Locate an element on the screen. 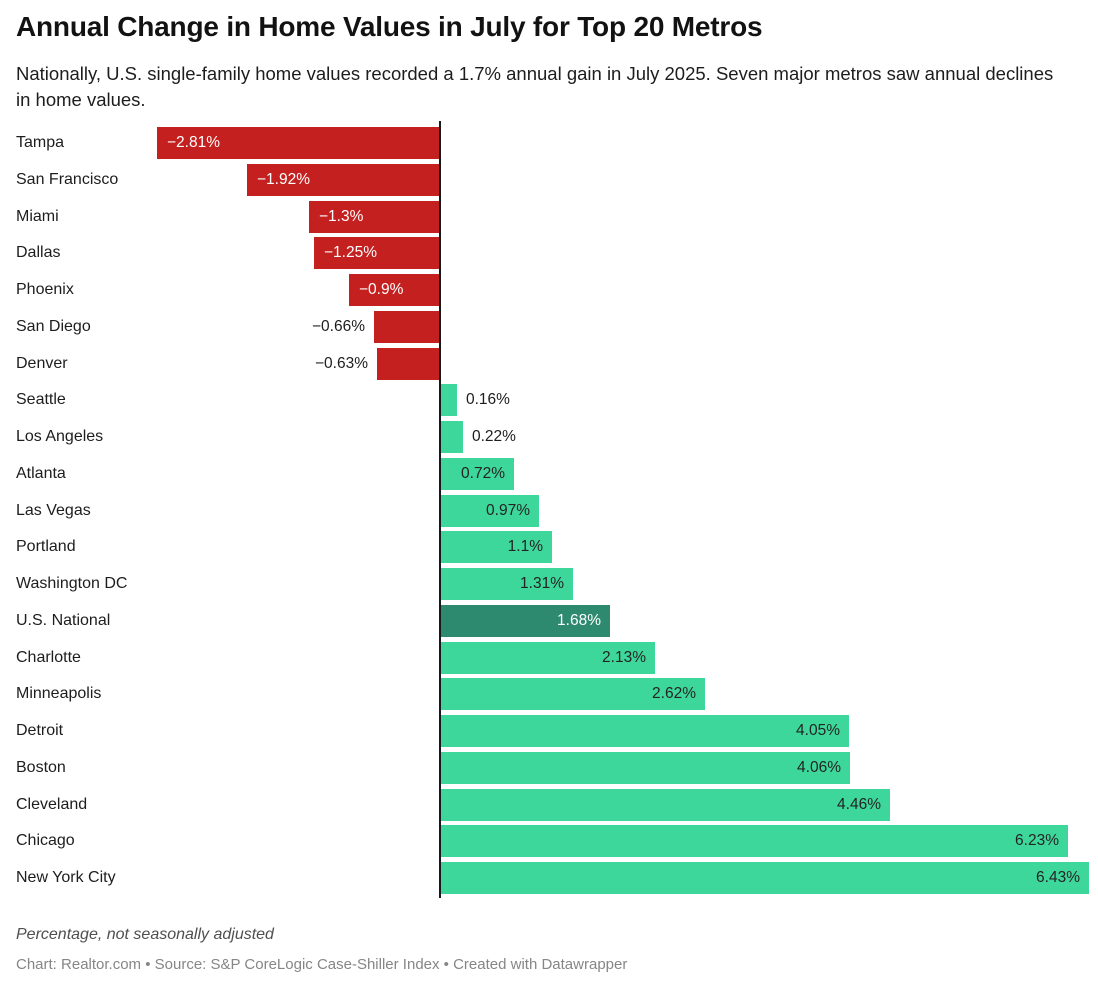 This screenshot has width=1098, height=991. value-label: 1.31% is located at coordinates (542, 583).